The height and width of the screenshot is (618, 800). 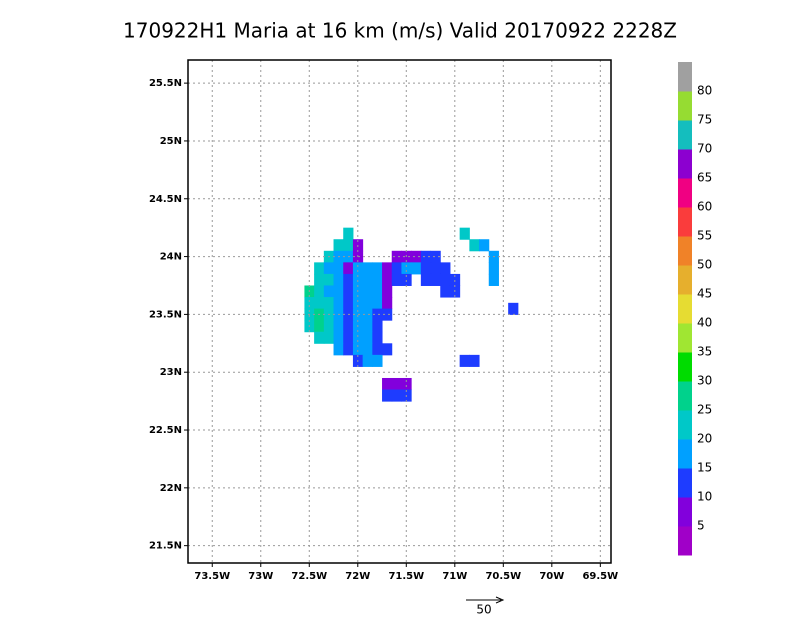 I want to click on x-tick-label: 70.5W, so click(x=503, y=576).